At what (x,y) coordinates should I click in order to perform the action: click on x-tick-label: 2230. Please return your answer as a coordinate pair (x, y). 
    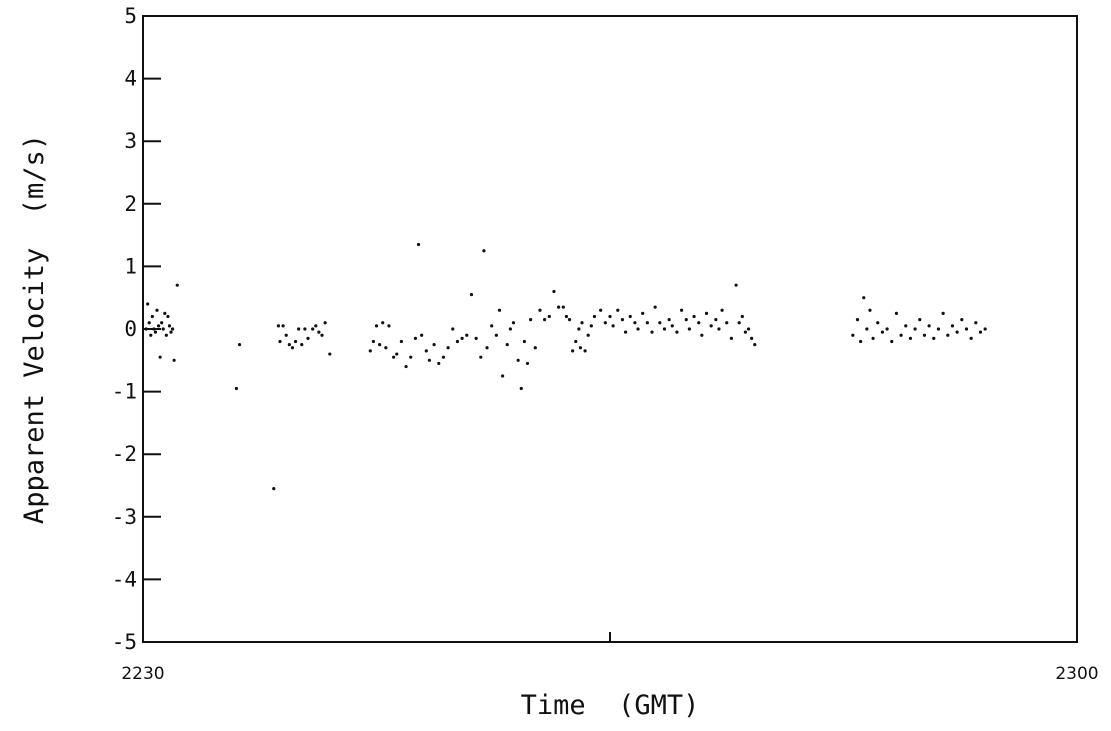
    Looking at the image, I should click on (142, 674).